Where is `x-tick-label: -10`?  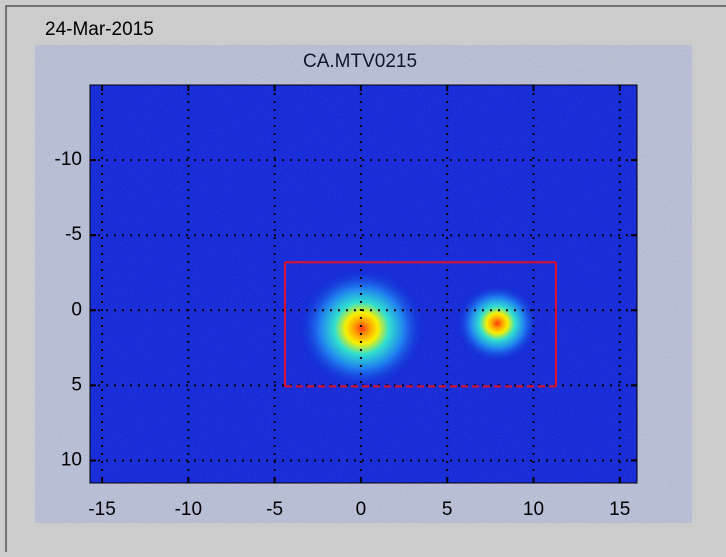 x-tick-label: -10 is located at coordinates (188, 509).